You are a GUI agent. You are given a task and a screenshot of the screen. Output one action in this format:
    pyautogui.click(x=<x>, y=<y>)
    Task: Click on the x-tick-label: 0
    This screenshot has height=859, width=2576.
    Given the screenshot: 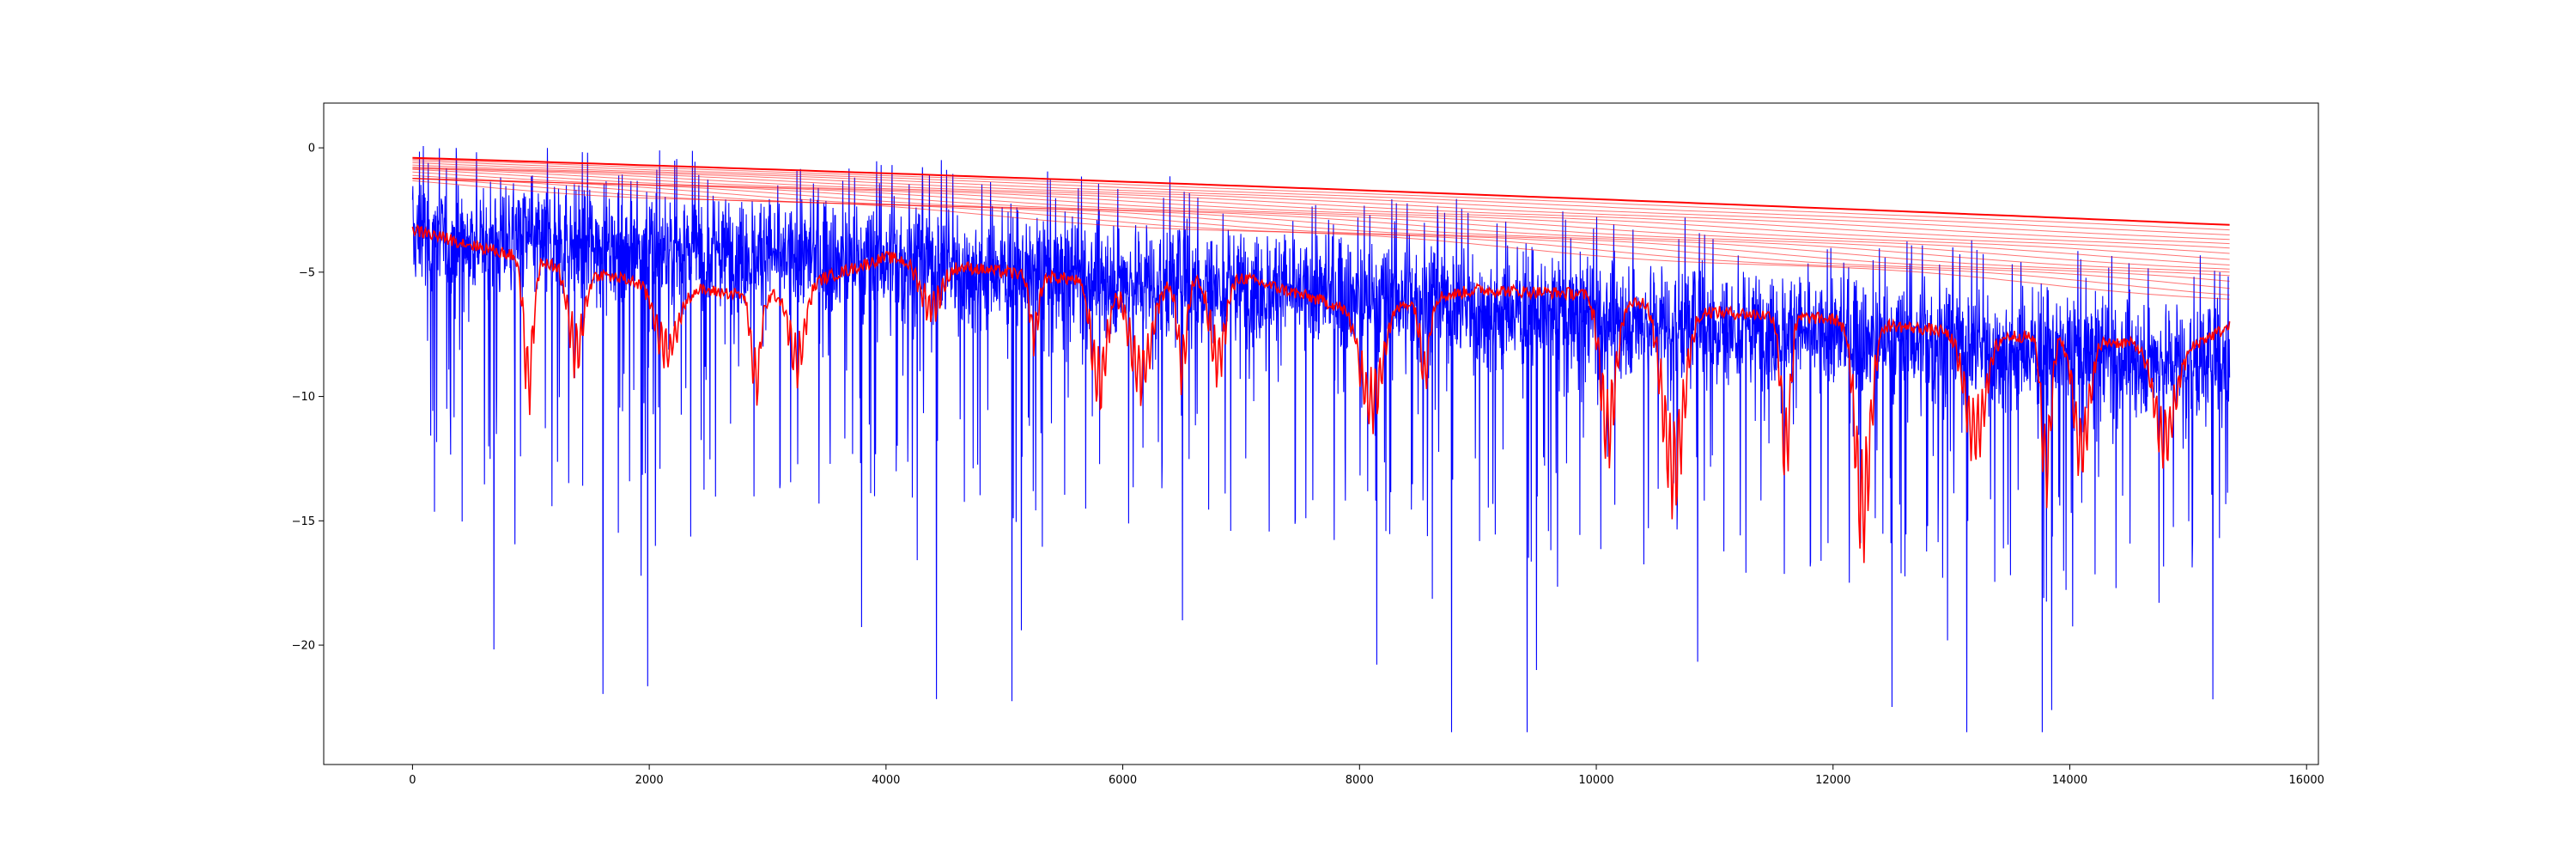 What is the action you would take?
    pyautogui.click(x=412, y=781)
    